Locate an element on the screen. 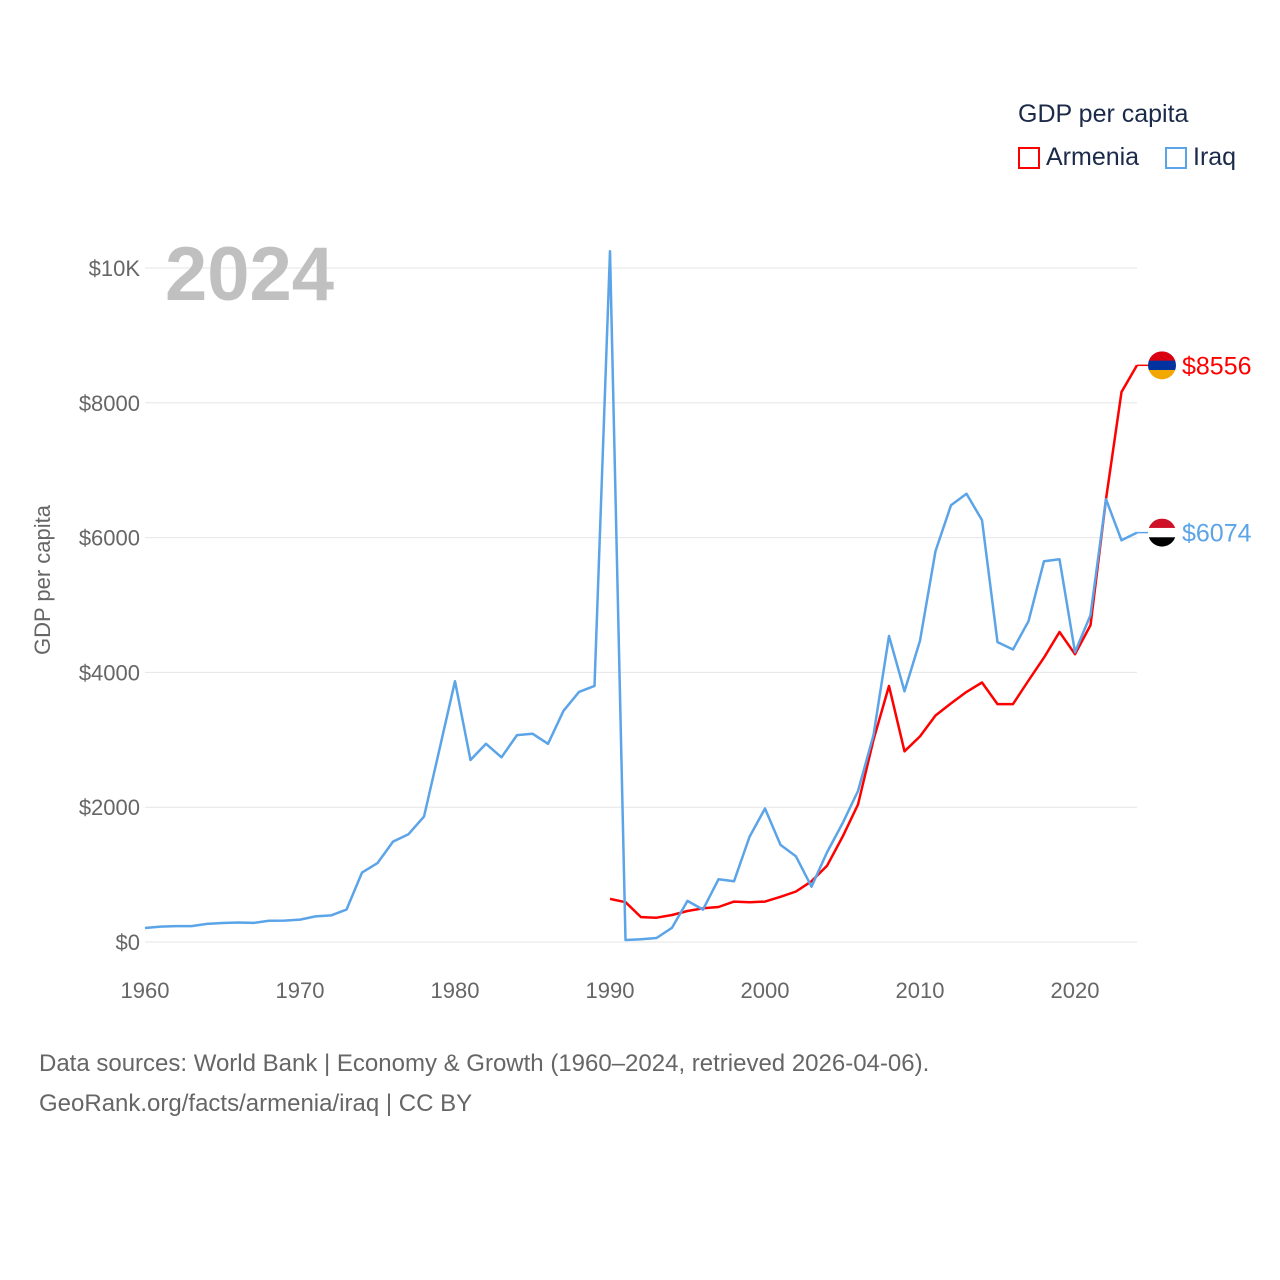 The width and height of the screenshot is (1280, 1280). end-value-label: $6074 is located at coordinates (1217, 534).